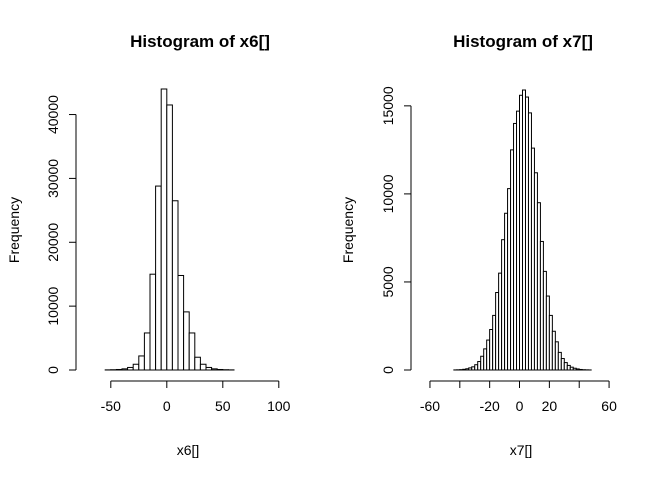  Describe the element at coordinates (388, 370) in the screenshot. I see `histogram-x7-y-tick-label-0: 0` at that location.